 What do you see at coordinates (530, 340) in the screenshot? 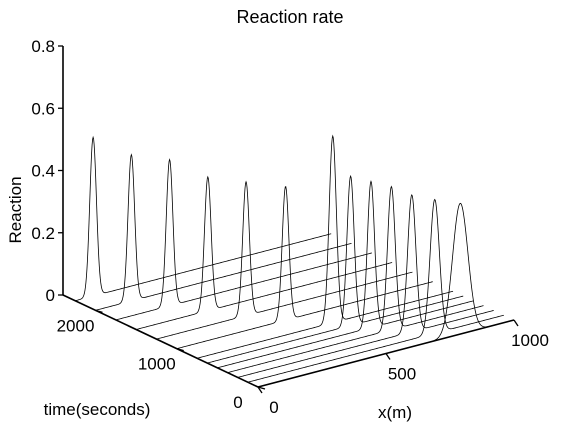
I see `x-tick-label: 1000` at bounding box center [530, 340].